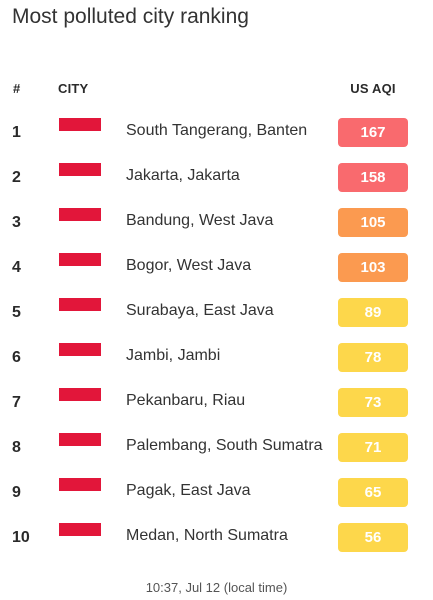  Describe the element at coordinates (21, 537) in the screenshot. I see `rank-number: 10` at that location.